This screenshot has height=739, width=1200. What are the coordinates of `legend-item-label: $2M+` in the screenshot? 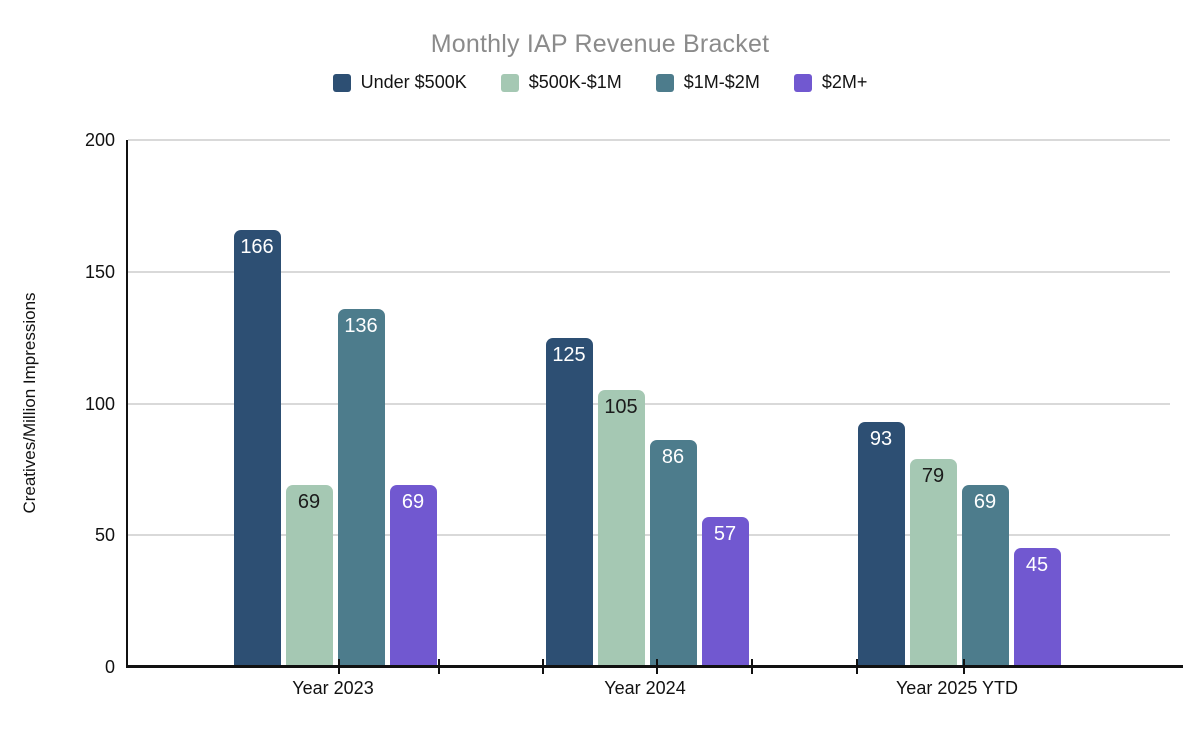 It's located at (844, 82).